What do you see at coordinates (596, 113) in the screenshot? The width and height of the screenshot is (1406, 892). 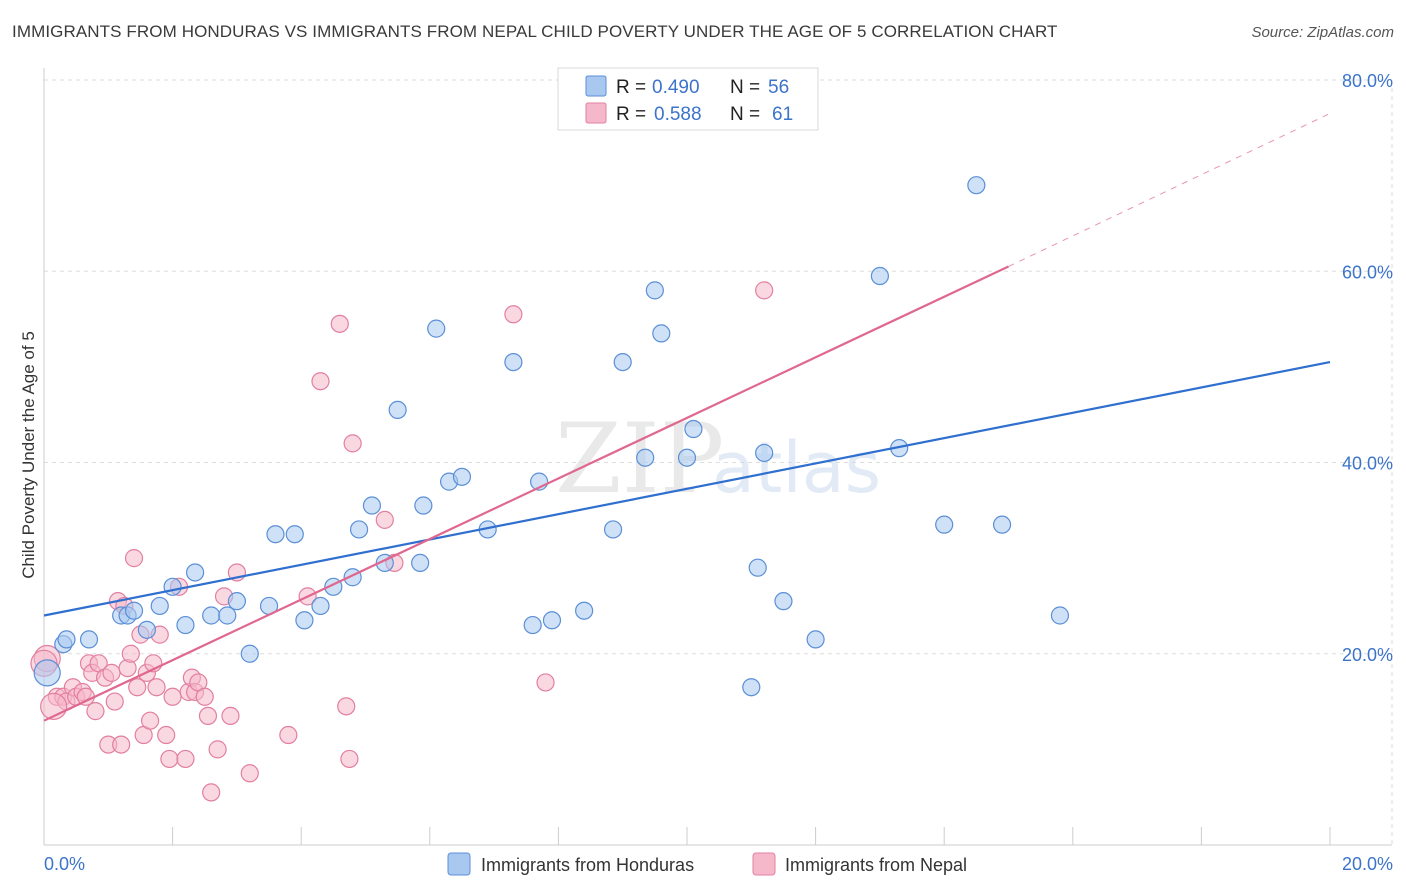 I see `legend-swatch-nepal` at bounding box center [596, 113].